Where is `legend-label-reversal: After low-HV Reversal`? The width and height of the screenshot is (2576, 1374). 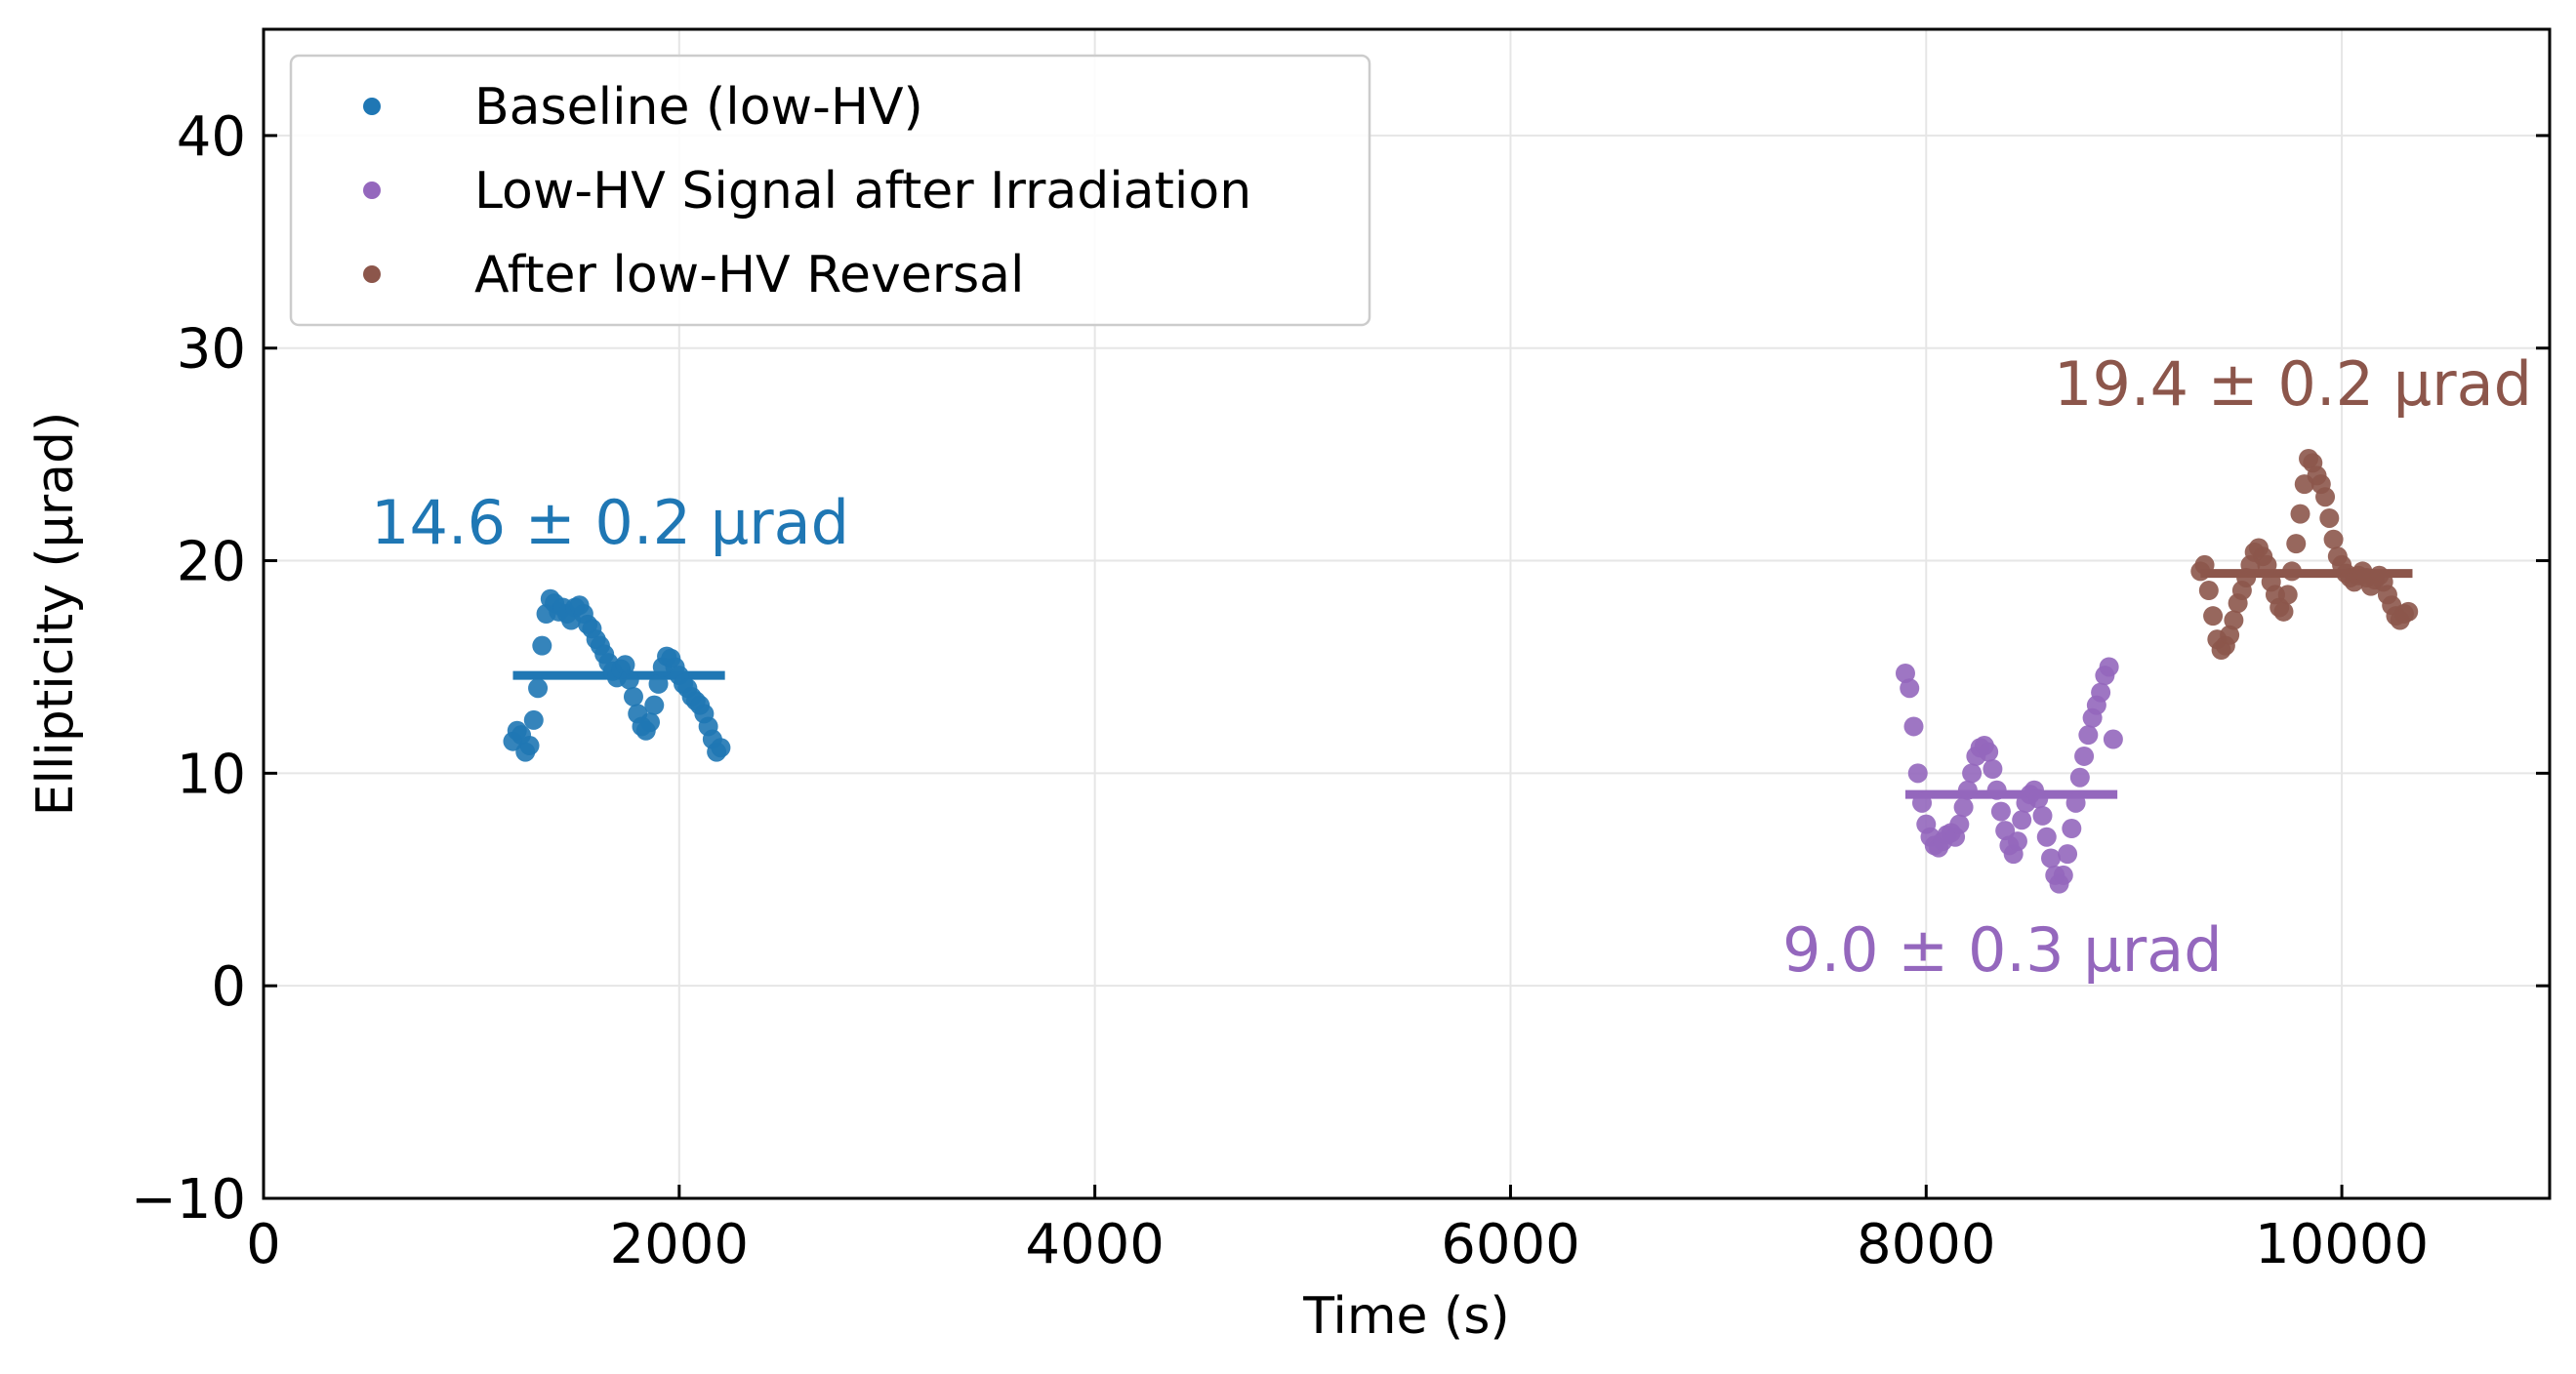
legend-label-reversal: After low-HV Reversal is located at coordinates (749, 275).